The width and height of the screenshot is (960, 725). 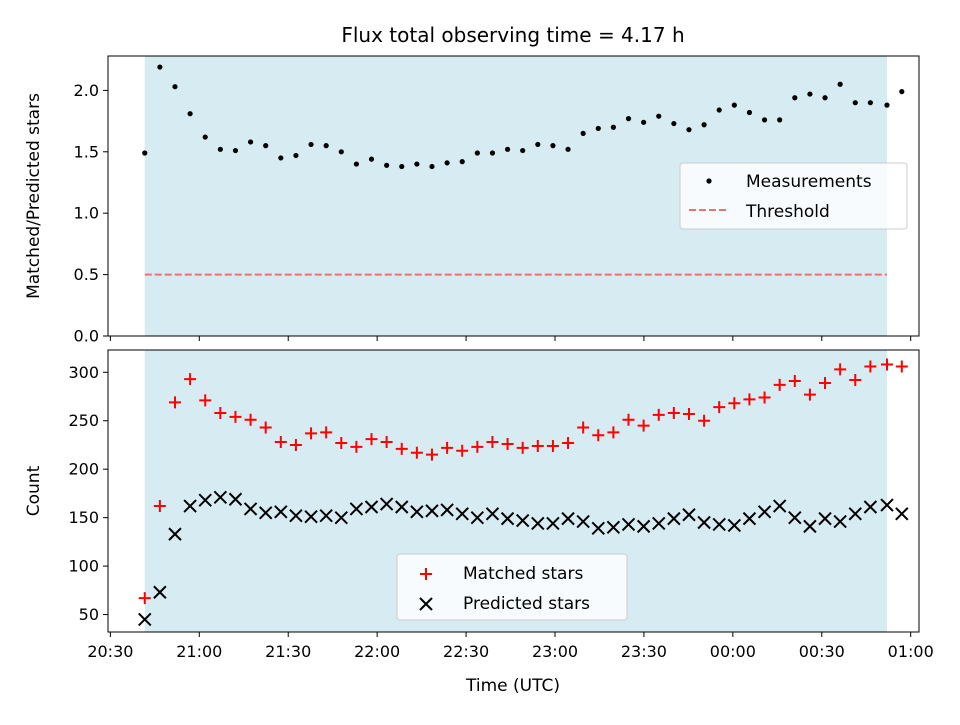 What do you see at coordinates (787, 212) in the screenshot?
I see `legend-threshold-label: Threshold` at bounding box center [787, 212].